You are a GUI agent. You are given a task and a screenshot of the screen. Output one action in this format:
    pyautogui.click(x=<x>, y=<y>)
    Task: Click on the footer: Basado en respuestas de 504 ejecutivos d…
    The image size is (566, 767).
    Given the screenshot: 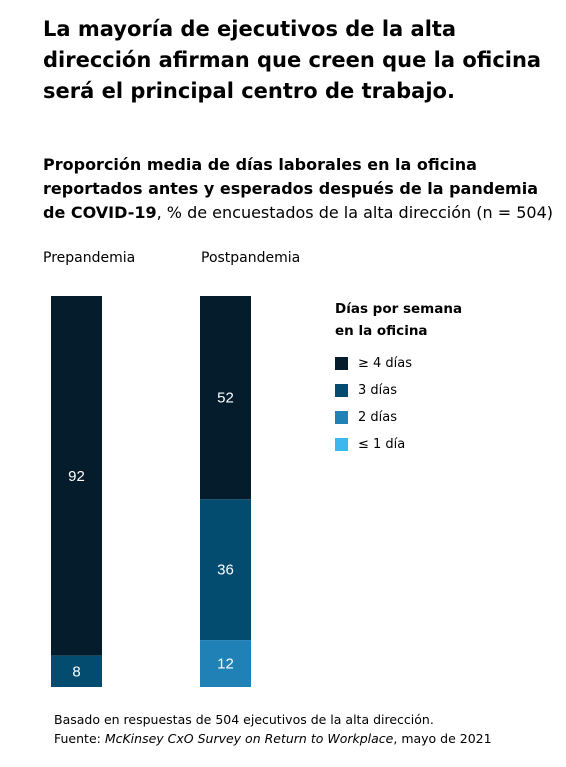 What is the action you would take?
    pyautogui.click(x=304, y=729)
    